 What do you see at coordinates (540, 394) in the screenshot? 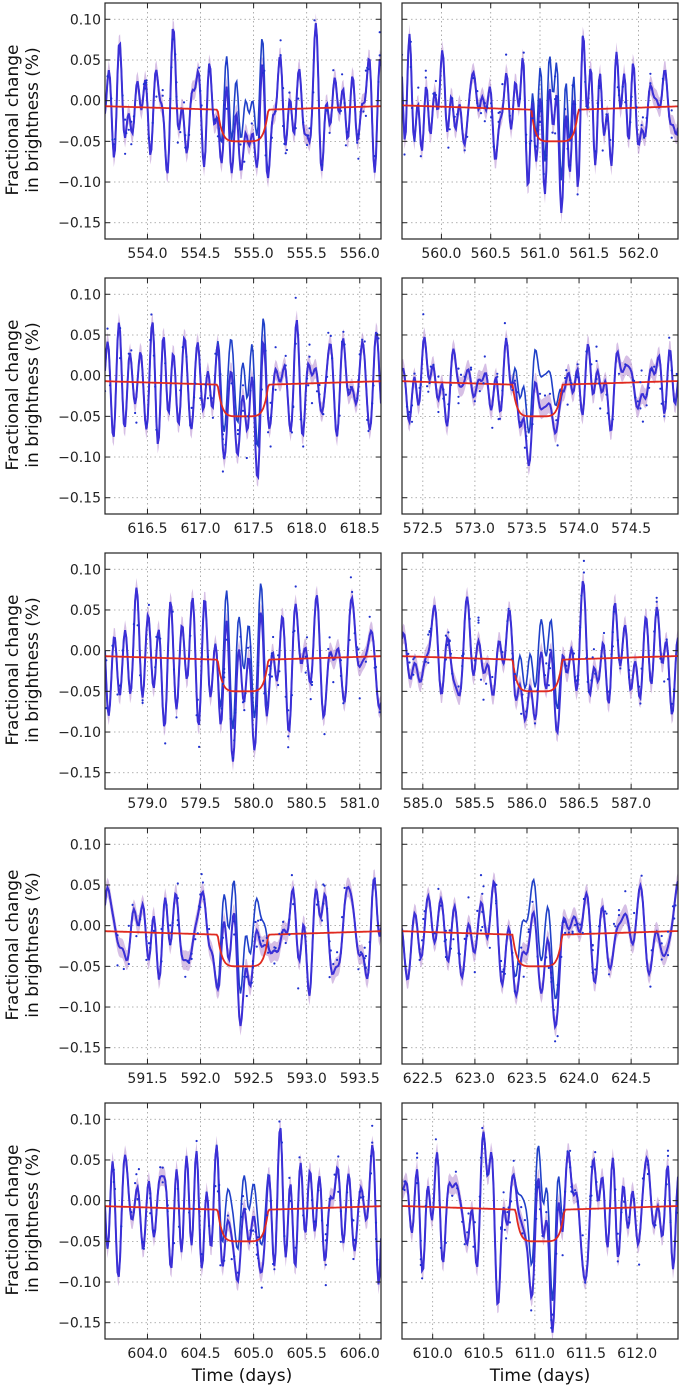
I see `plot-area` at bounding box center [540, 394].